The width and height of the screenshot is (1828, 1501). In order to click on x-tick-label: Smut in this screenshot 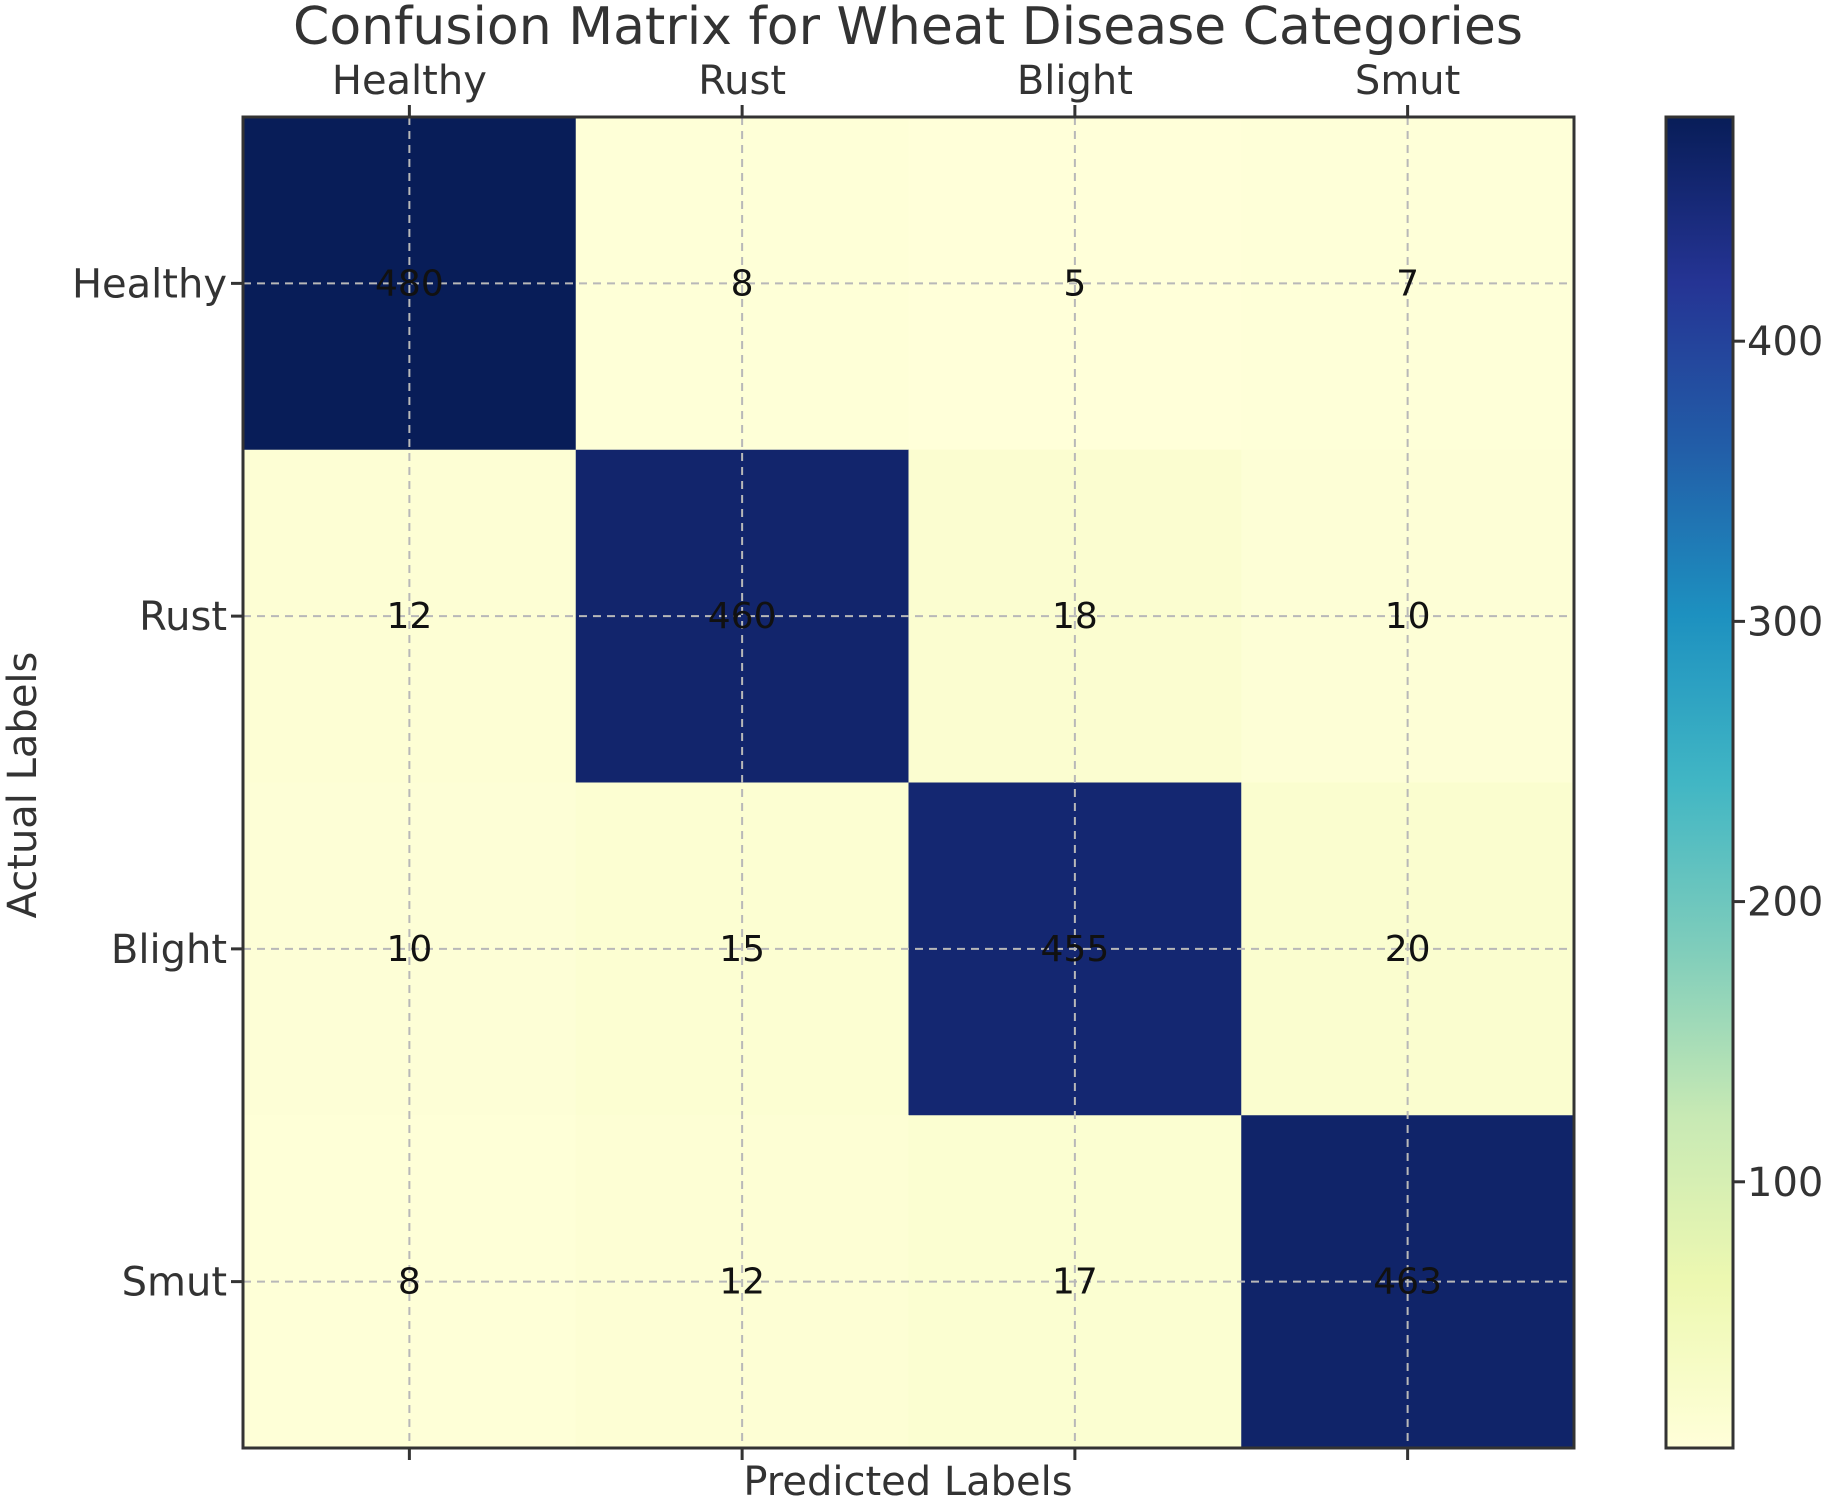, I will do `click(1407, 81)`.